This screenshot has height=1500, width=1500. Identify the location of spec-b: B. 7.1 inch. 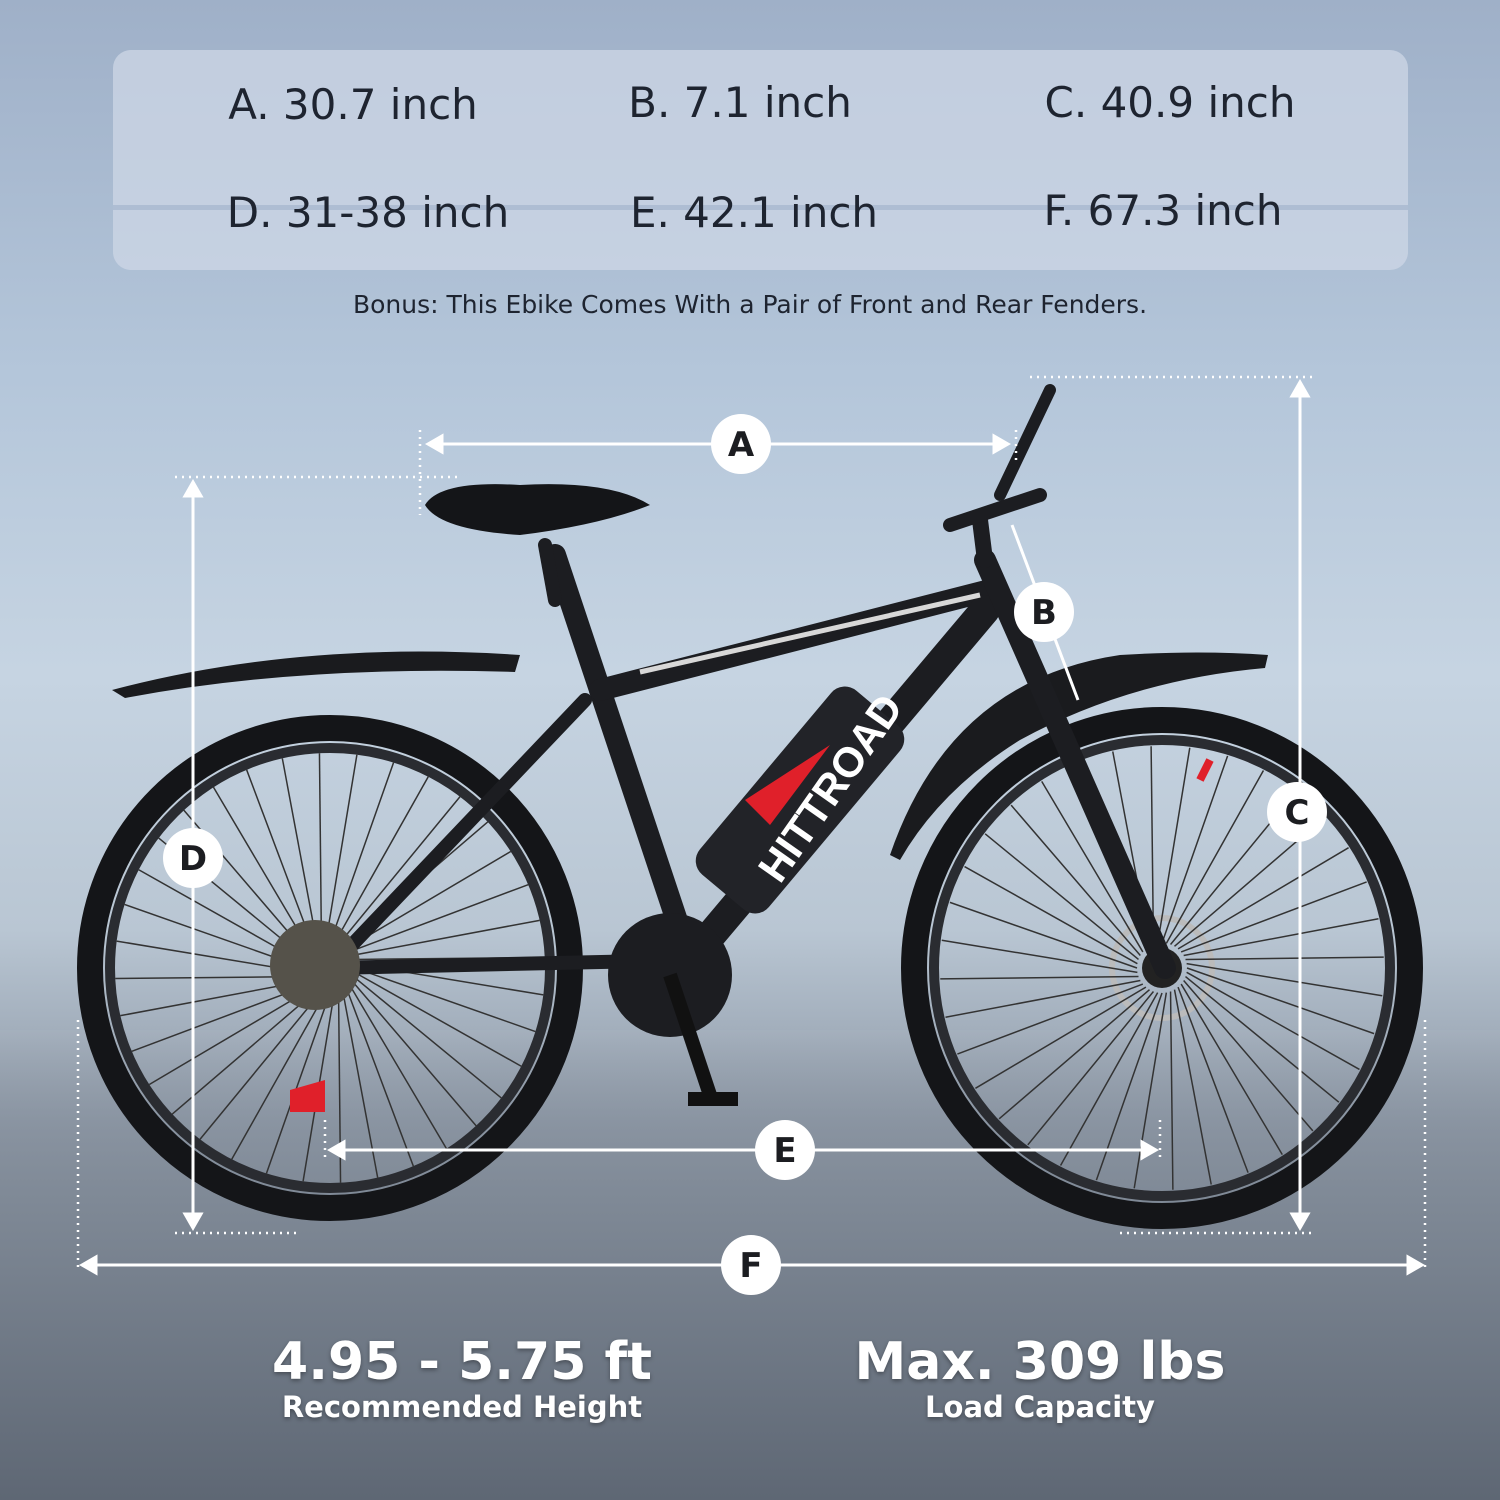
(740, 102).